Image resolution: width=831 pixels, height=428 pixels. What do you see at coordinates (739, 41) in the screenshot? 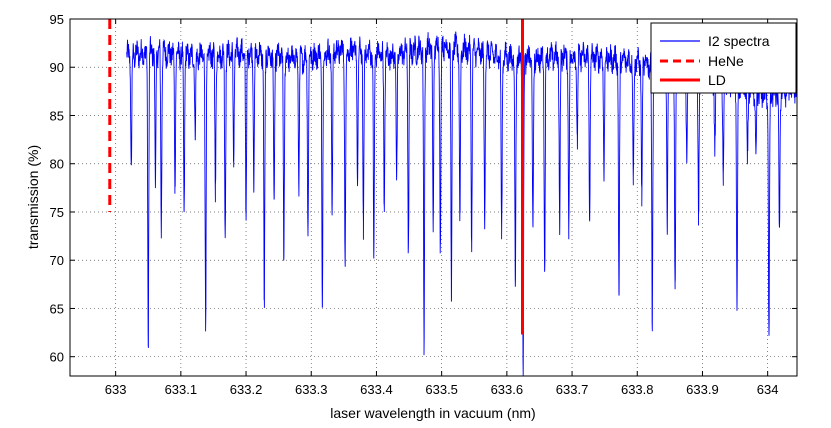
I see `legend-label-i2: I2 spectra` at bounding box center [739, 41].